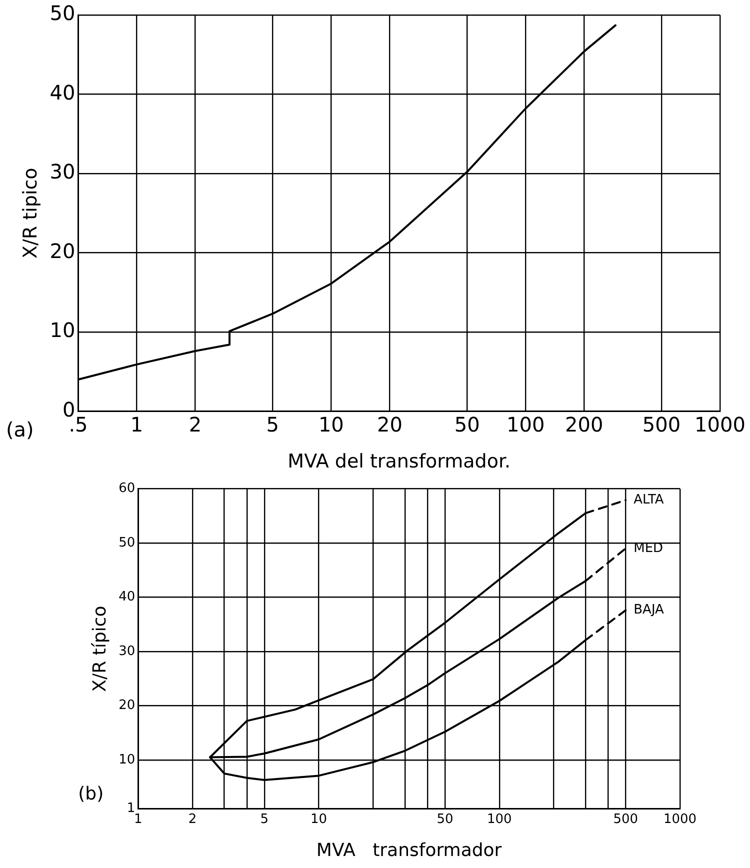  What do you see at coordinates (584, 424) in the screenshot?
I see `x-tick-label: 200` at bounding box center [584, 424].